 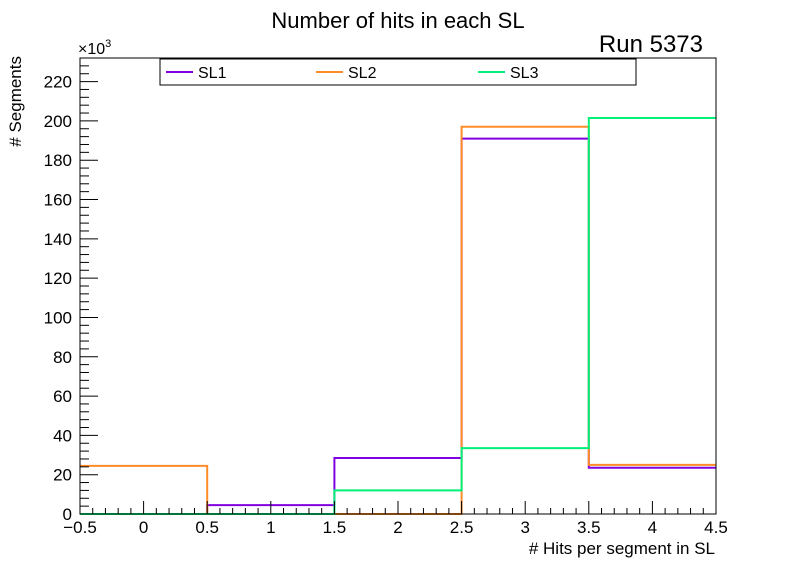 I want to click on x-tick-label: 2.5, so click(x=462, y=527).